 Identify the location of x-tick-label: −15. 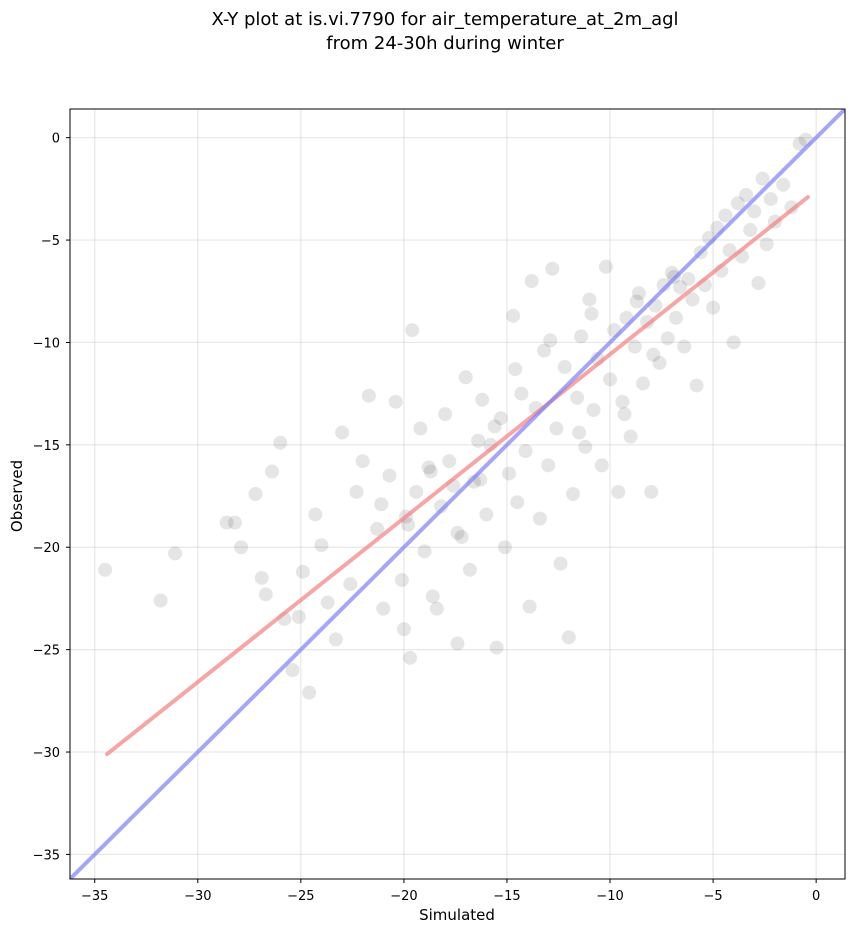
(506, 896).